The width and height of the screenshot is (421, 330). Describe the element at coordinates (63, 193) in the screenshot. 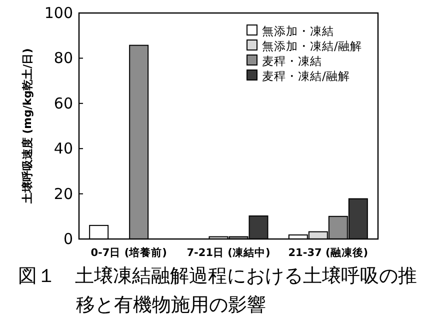

I see `y-tick-label: 20` at that location.